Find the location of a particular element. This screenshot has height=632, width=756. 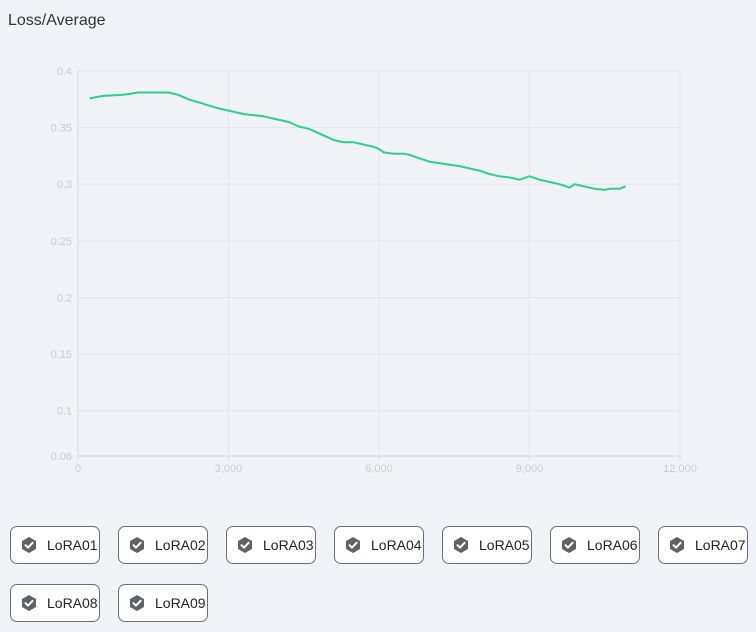

lora-tag-label: LoRA04 is located at coordinates (396, 545).